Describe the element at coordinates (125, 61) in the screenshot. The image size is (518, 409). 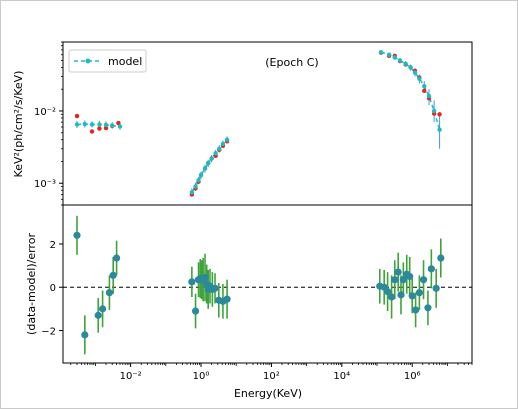
I see `legend-model-label: model` at that location.